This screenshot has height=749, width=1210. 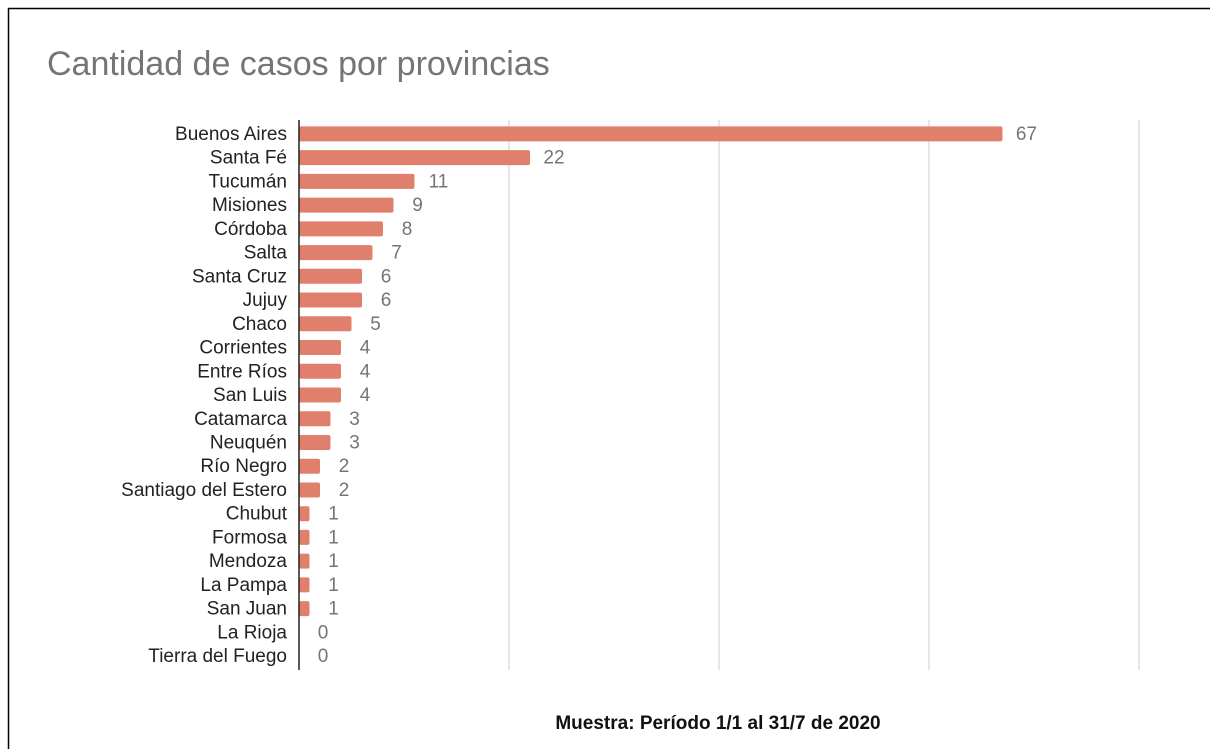 I want to click on y-tick-label: Misiones, so click(x=249, y=205).